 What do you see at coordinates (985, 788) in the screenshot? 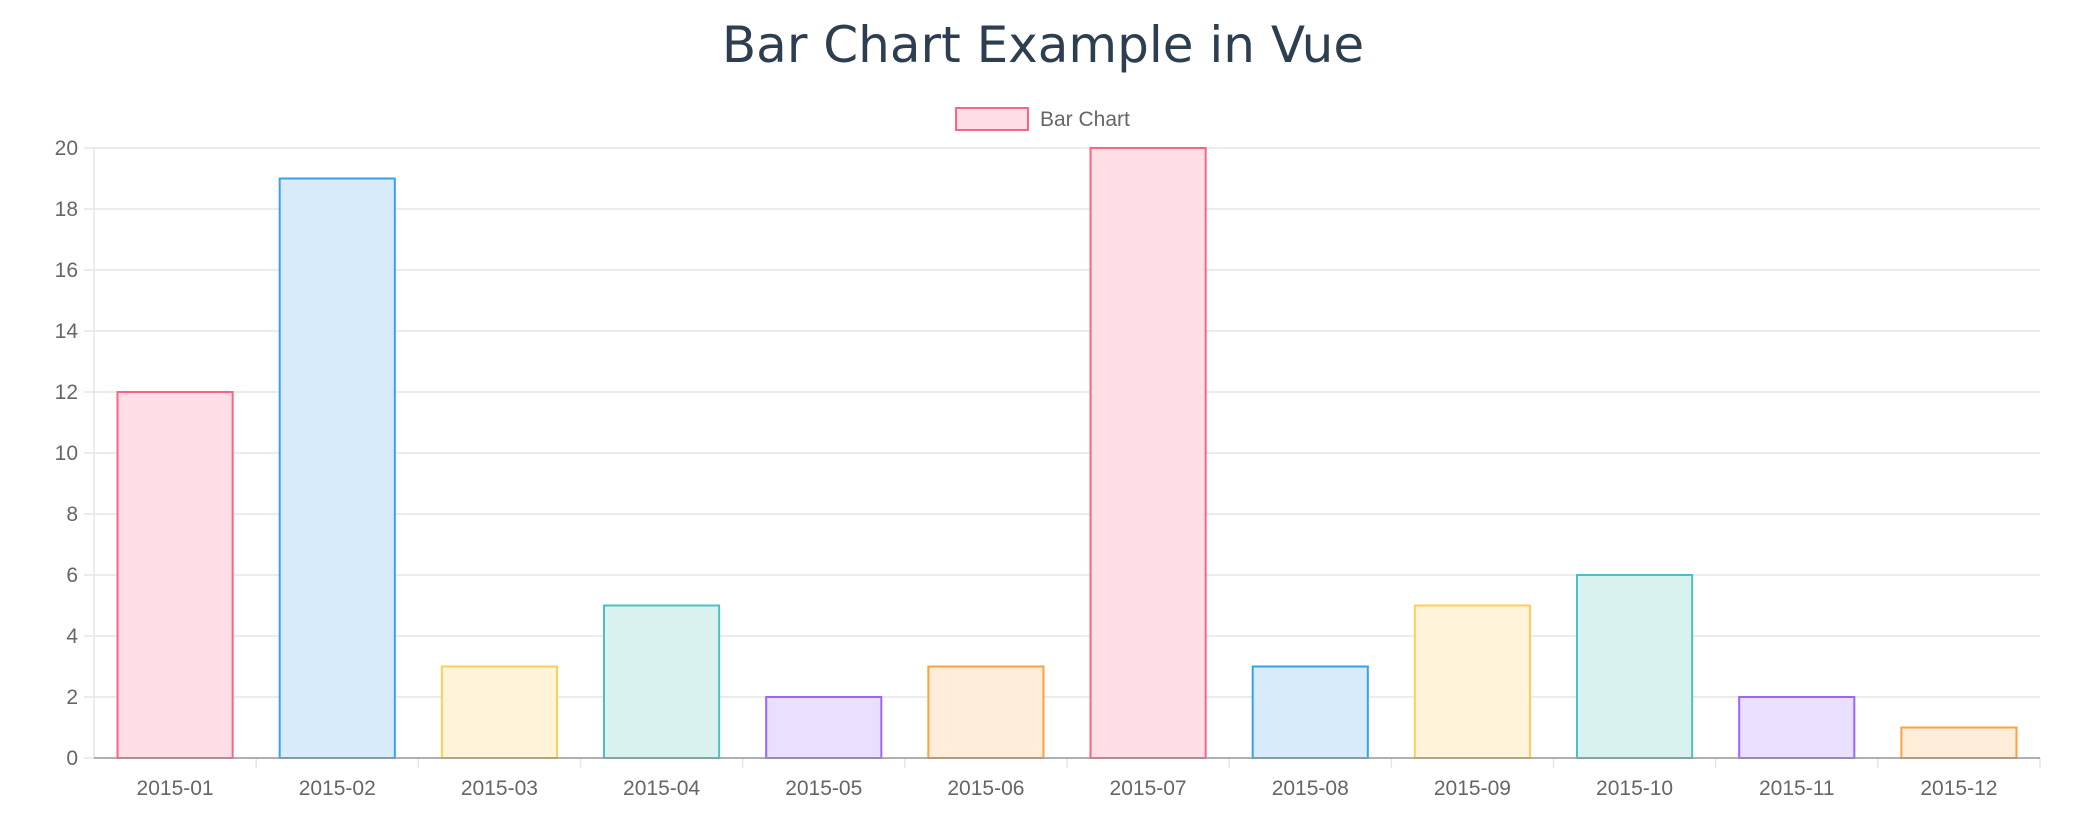
I see `x-tick-label: 2015-06` at bounding box center [985, 788].